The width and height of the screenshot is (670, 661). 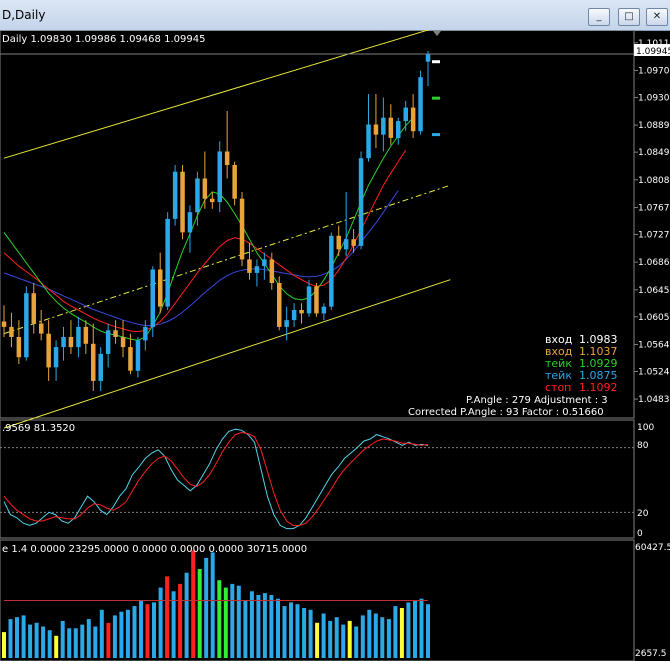 What do you see at coordinates (599, 17) in the screenshot?
I see `minimize-button: _` at bounding box center [599, 17].